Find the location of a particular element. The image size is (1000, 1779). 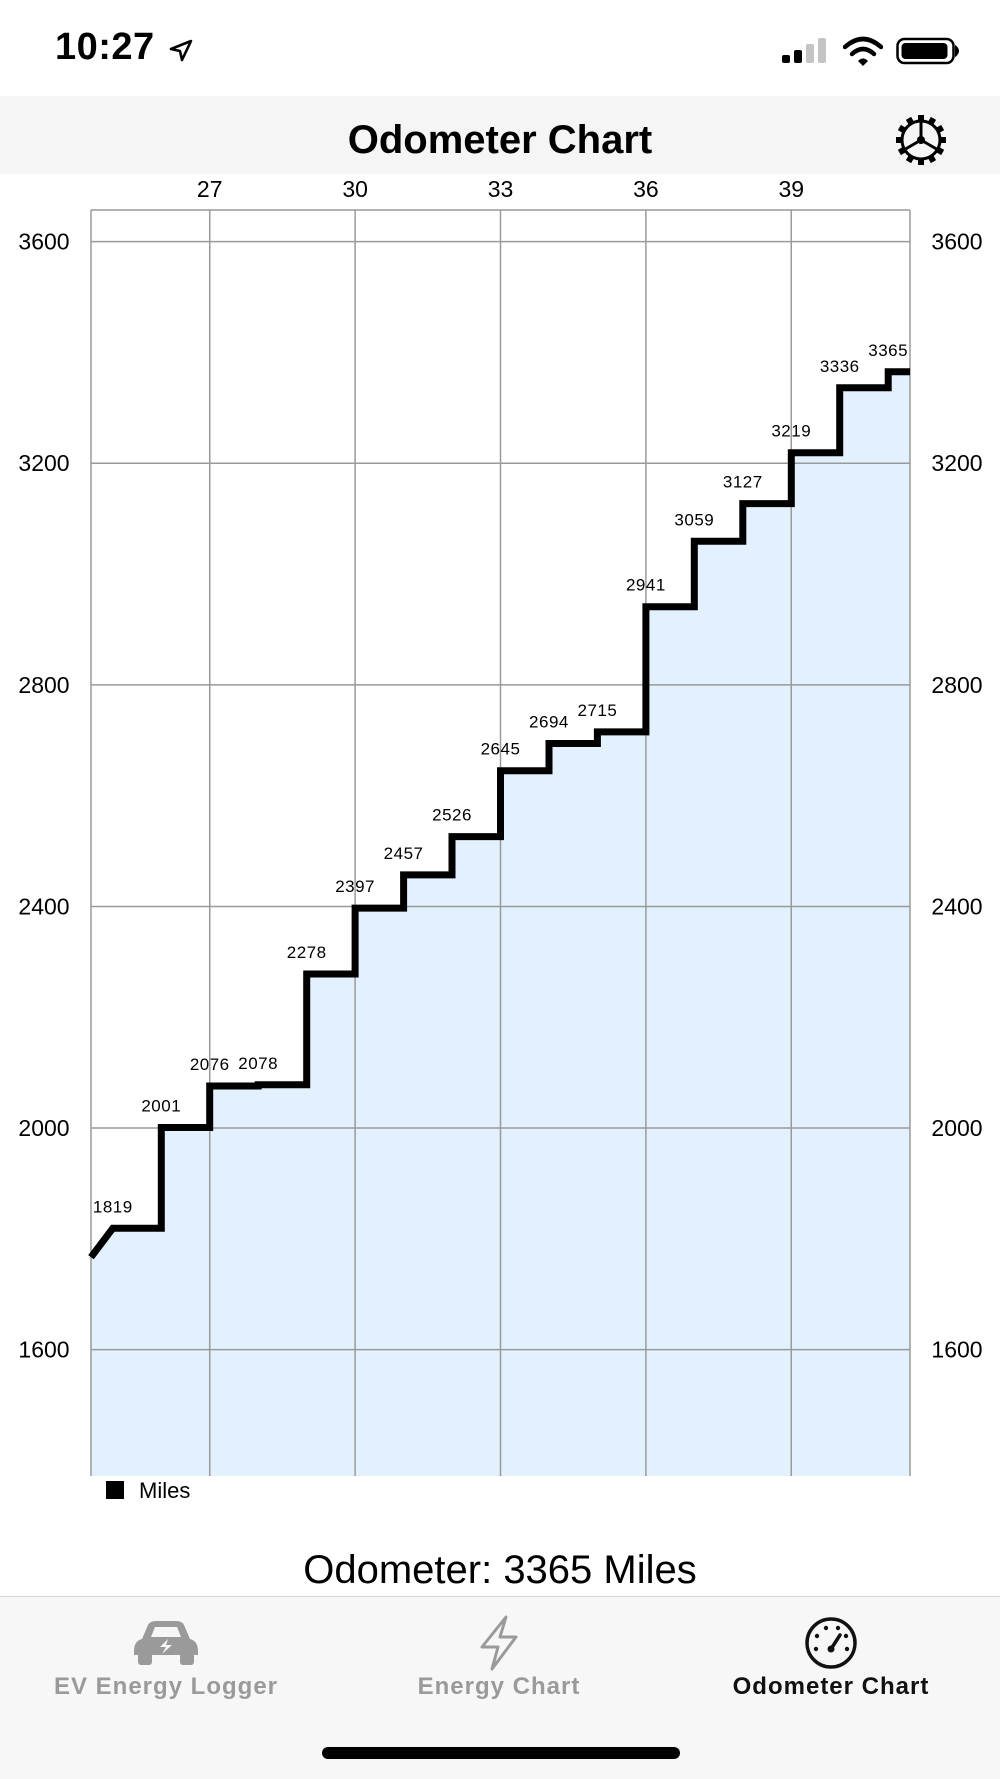

tab-label: EV Energy Logger is located at coordinates (166, 1686).